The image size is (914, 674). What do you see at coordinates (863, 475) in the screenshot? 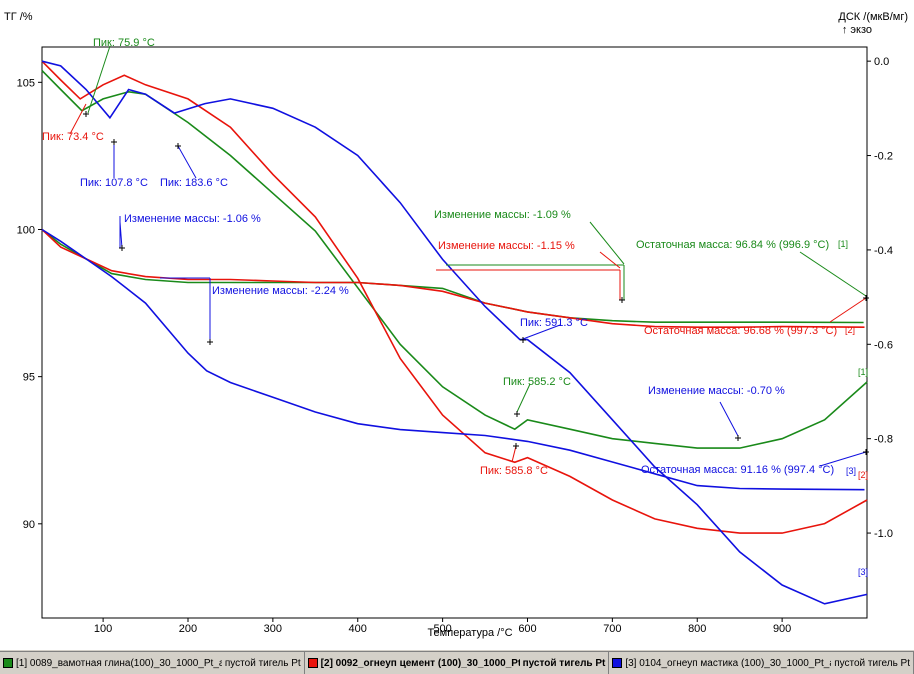
I see `annotation-tag-2b: [2]` at bounding box center [863, 475].